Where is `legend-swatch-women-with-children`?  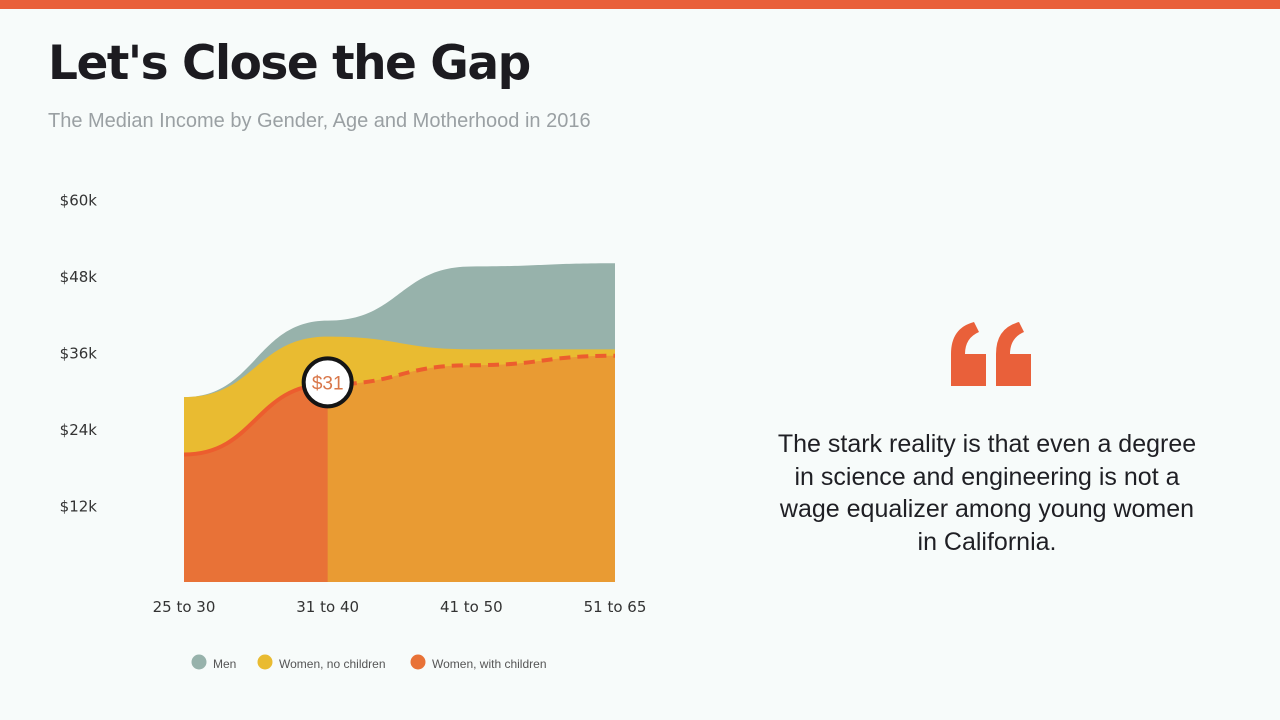 legend-swatch-women-with-children is located at coordinates (418, 662).